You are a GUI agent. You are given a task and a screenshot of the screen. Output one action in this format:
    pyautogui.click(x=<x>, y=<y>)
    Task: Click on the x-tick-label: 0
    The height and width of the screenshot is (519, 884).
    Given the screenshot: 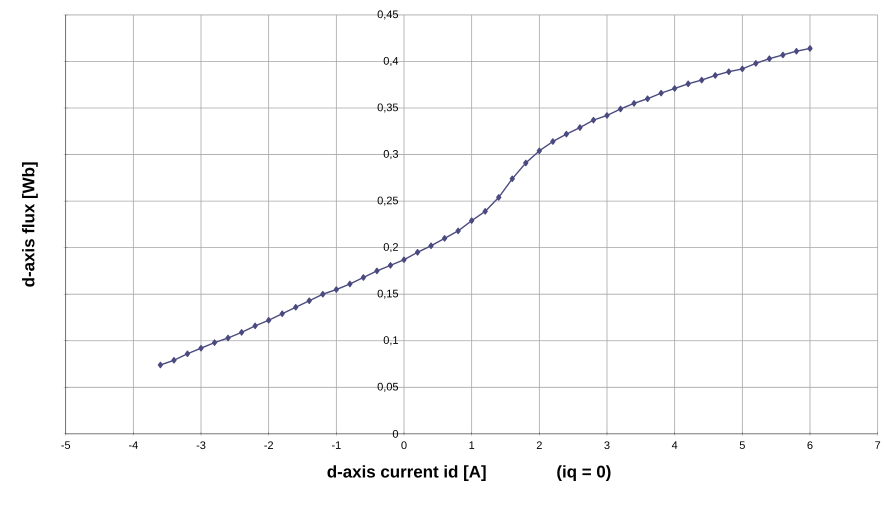 What is the action you would take?
    pyautogui.click(x=404, y=445)
    